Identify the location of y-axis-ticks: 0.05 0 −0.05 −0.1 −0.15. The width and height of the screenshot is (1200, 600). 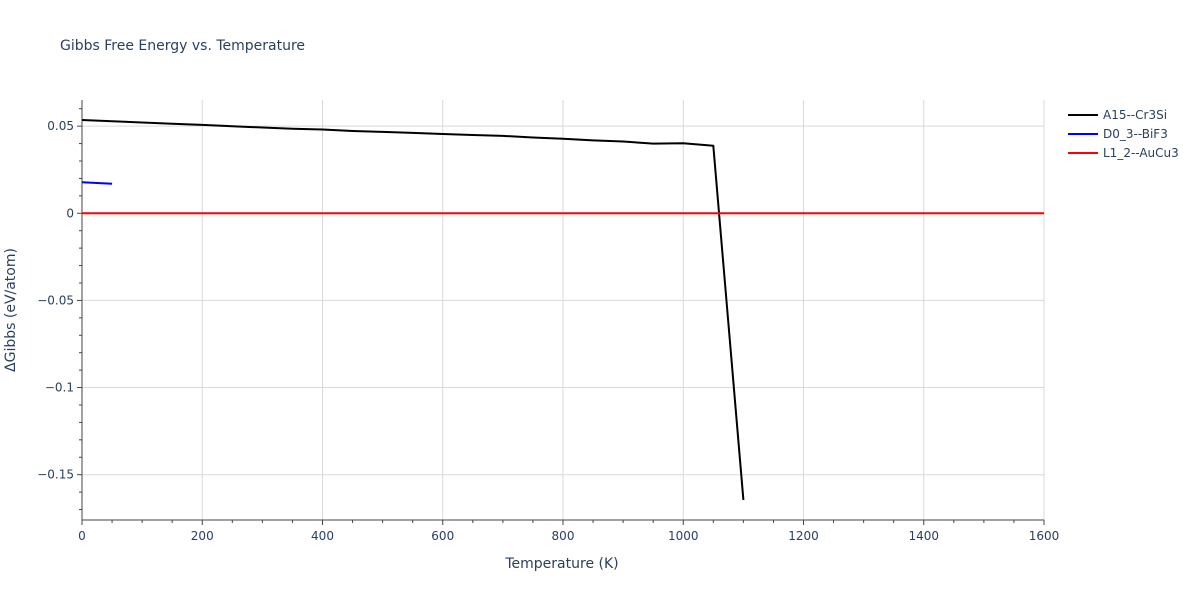
(59, 309).